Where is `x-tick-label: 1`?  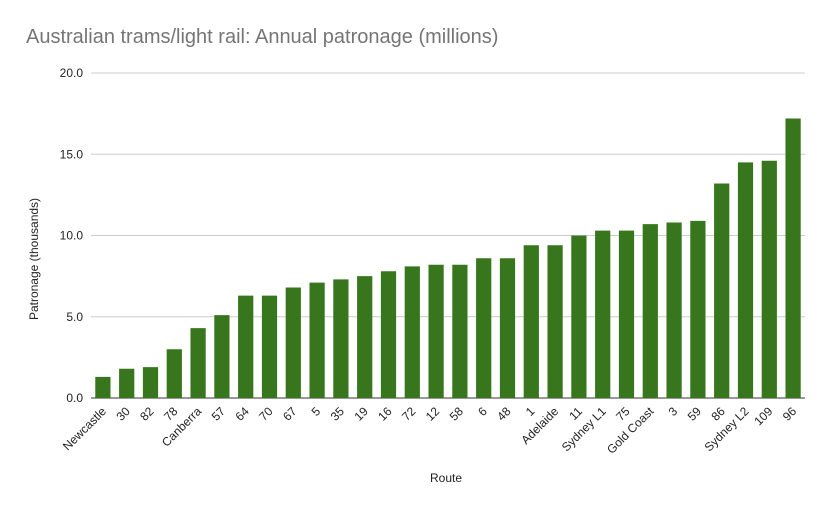
x-tick-label: 1 is located at coordinates (530, 411).